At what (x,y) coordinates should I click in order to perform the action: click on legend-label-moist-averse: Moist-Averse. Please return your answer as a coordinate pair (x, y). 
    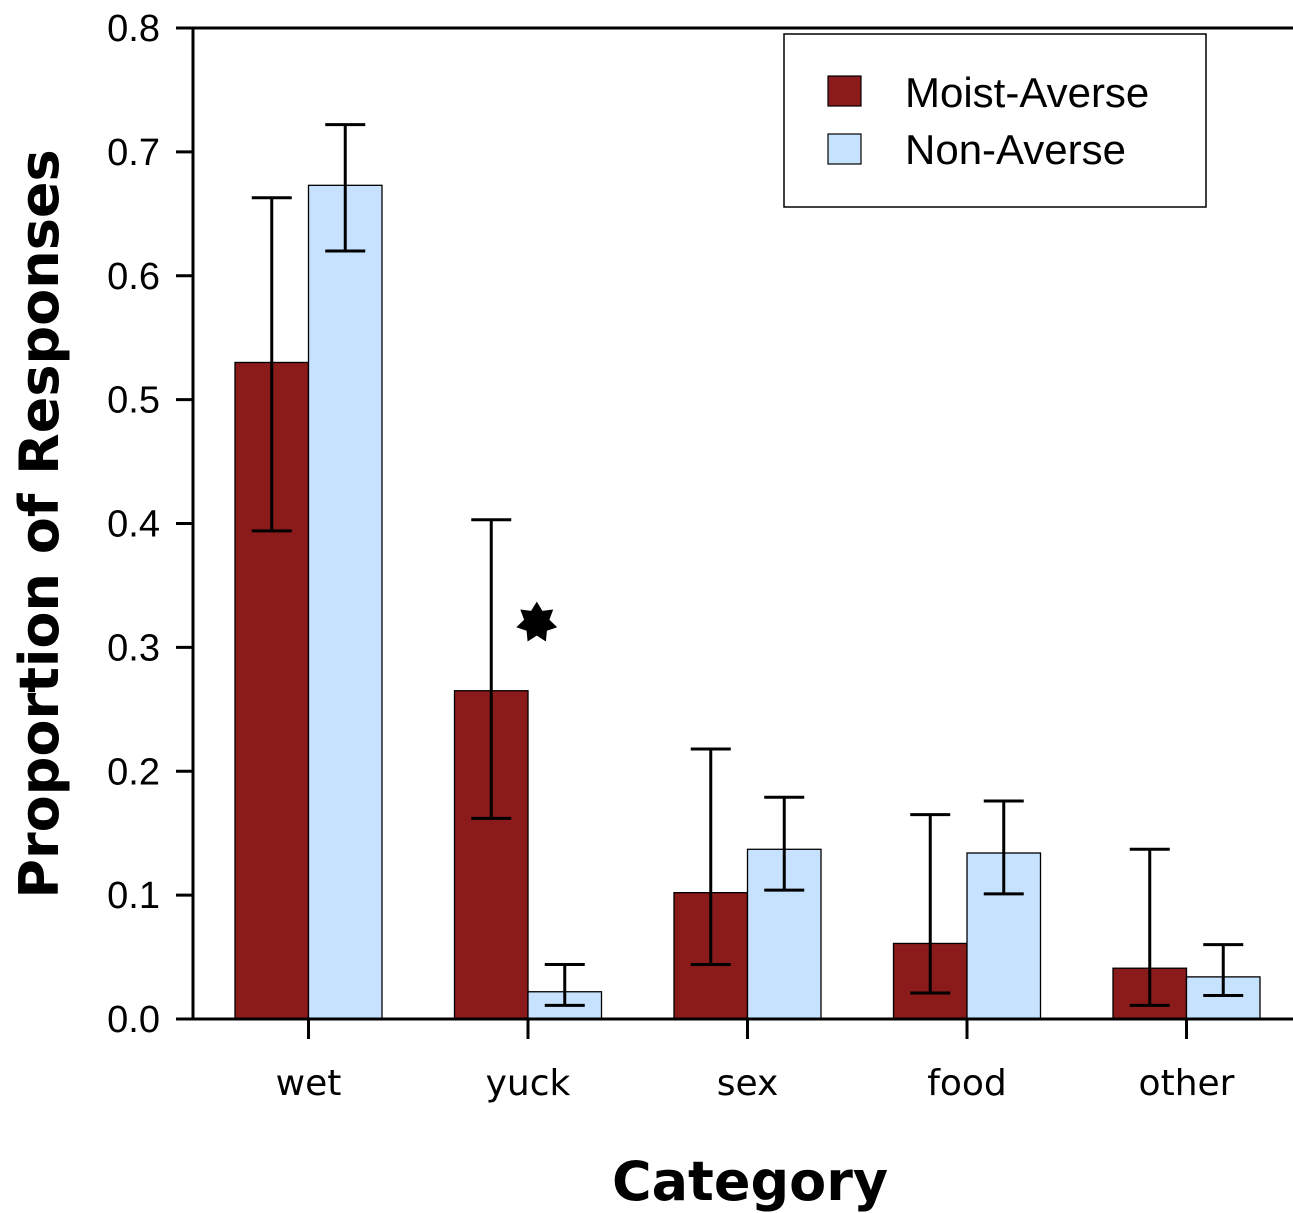
    Looking at the image, I should click on (1027, 92).